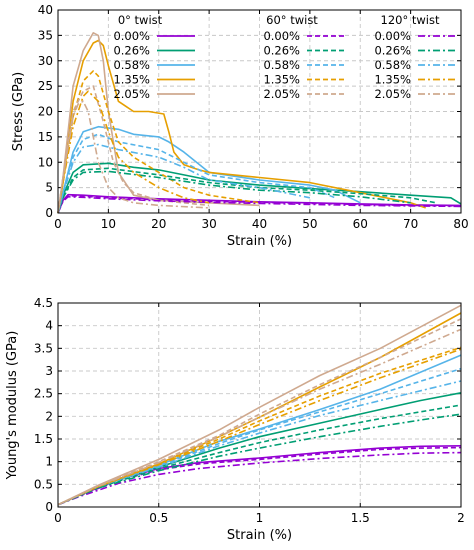  I want to click on x-tick-label: 60, so click(360, 224).